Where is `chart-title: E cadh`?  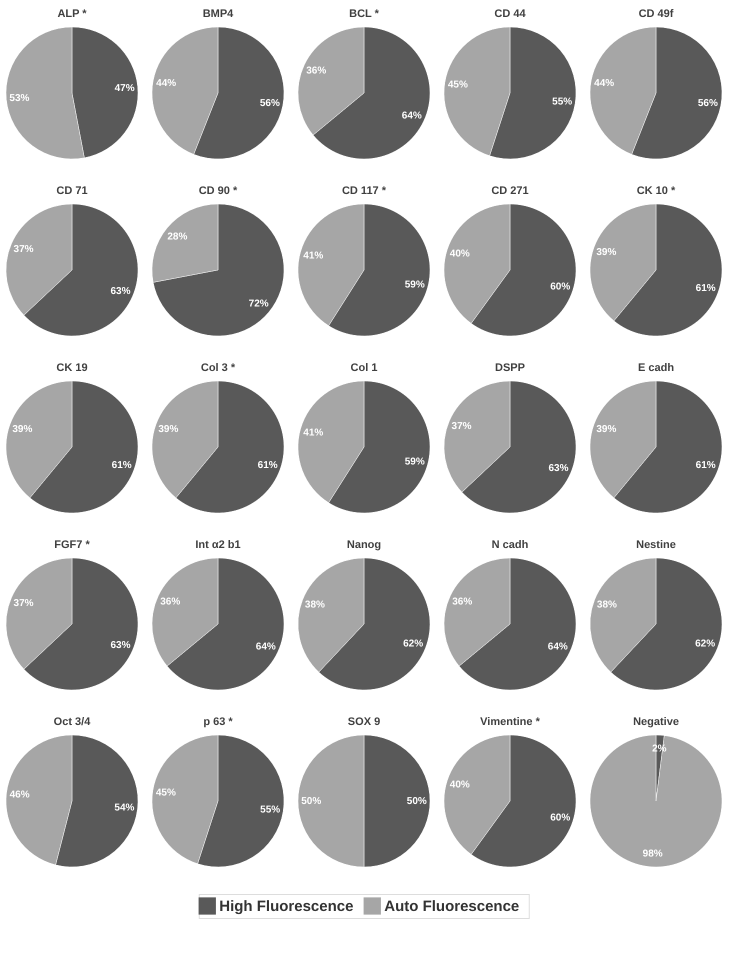 chart-title: E cadh is located at coordinates (656, 368).